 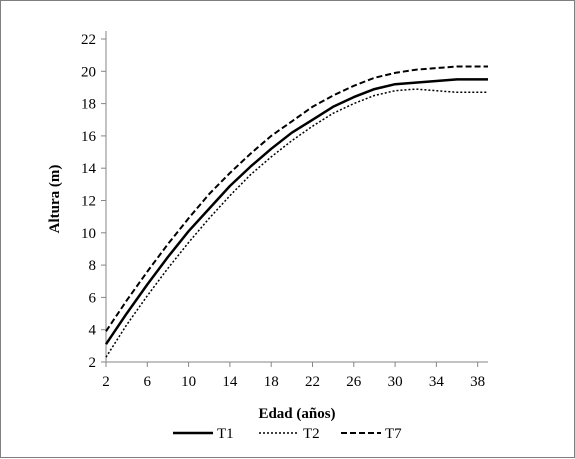 What do you see at coordinates (148, 382) in the screenshot?
I see `x-tick-label: 6` at bounding box center [148, 382].